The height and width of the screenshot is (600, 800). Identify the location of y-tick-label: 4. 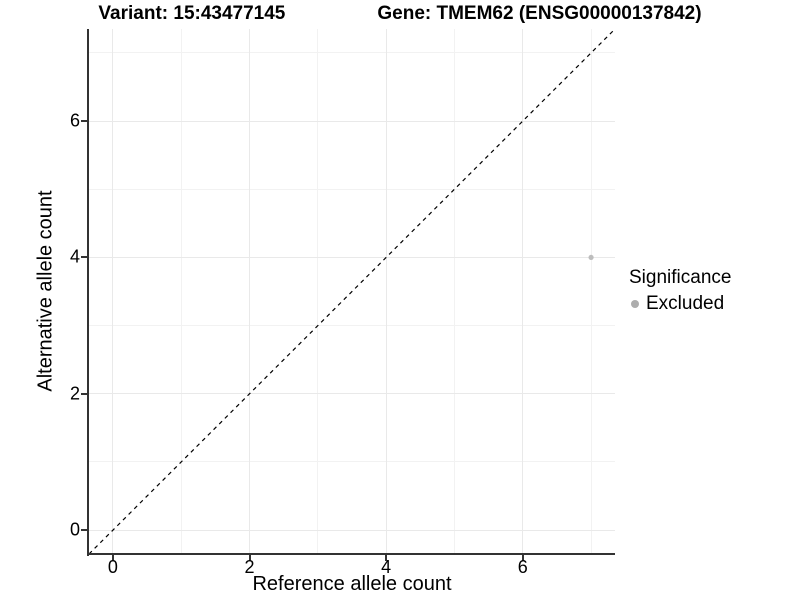
(74, 256).